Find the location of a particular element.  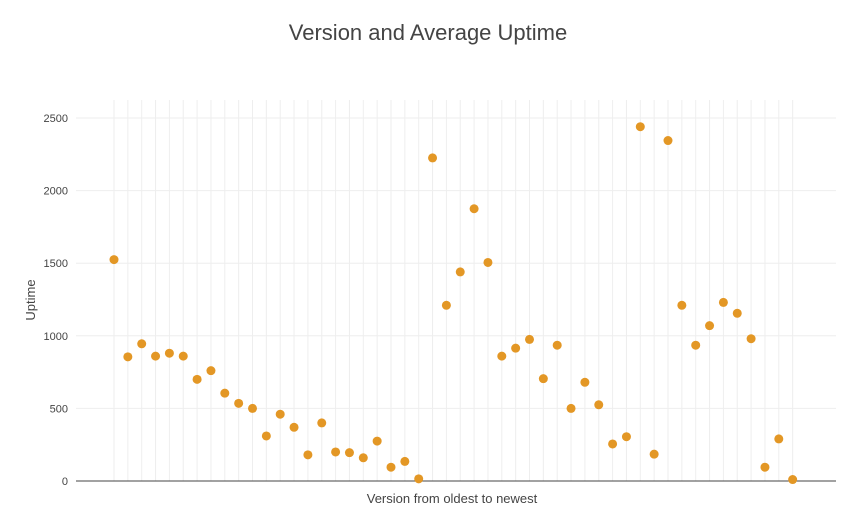

y-tick-label: 0 is located at coordinates (65, 482).